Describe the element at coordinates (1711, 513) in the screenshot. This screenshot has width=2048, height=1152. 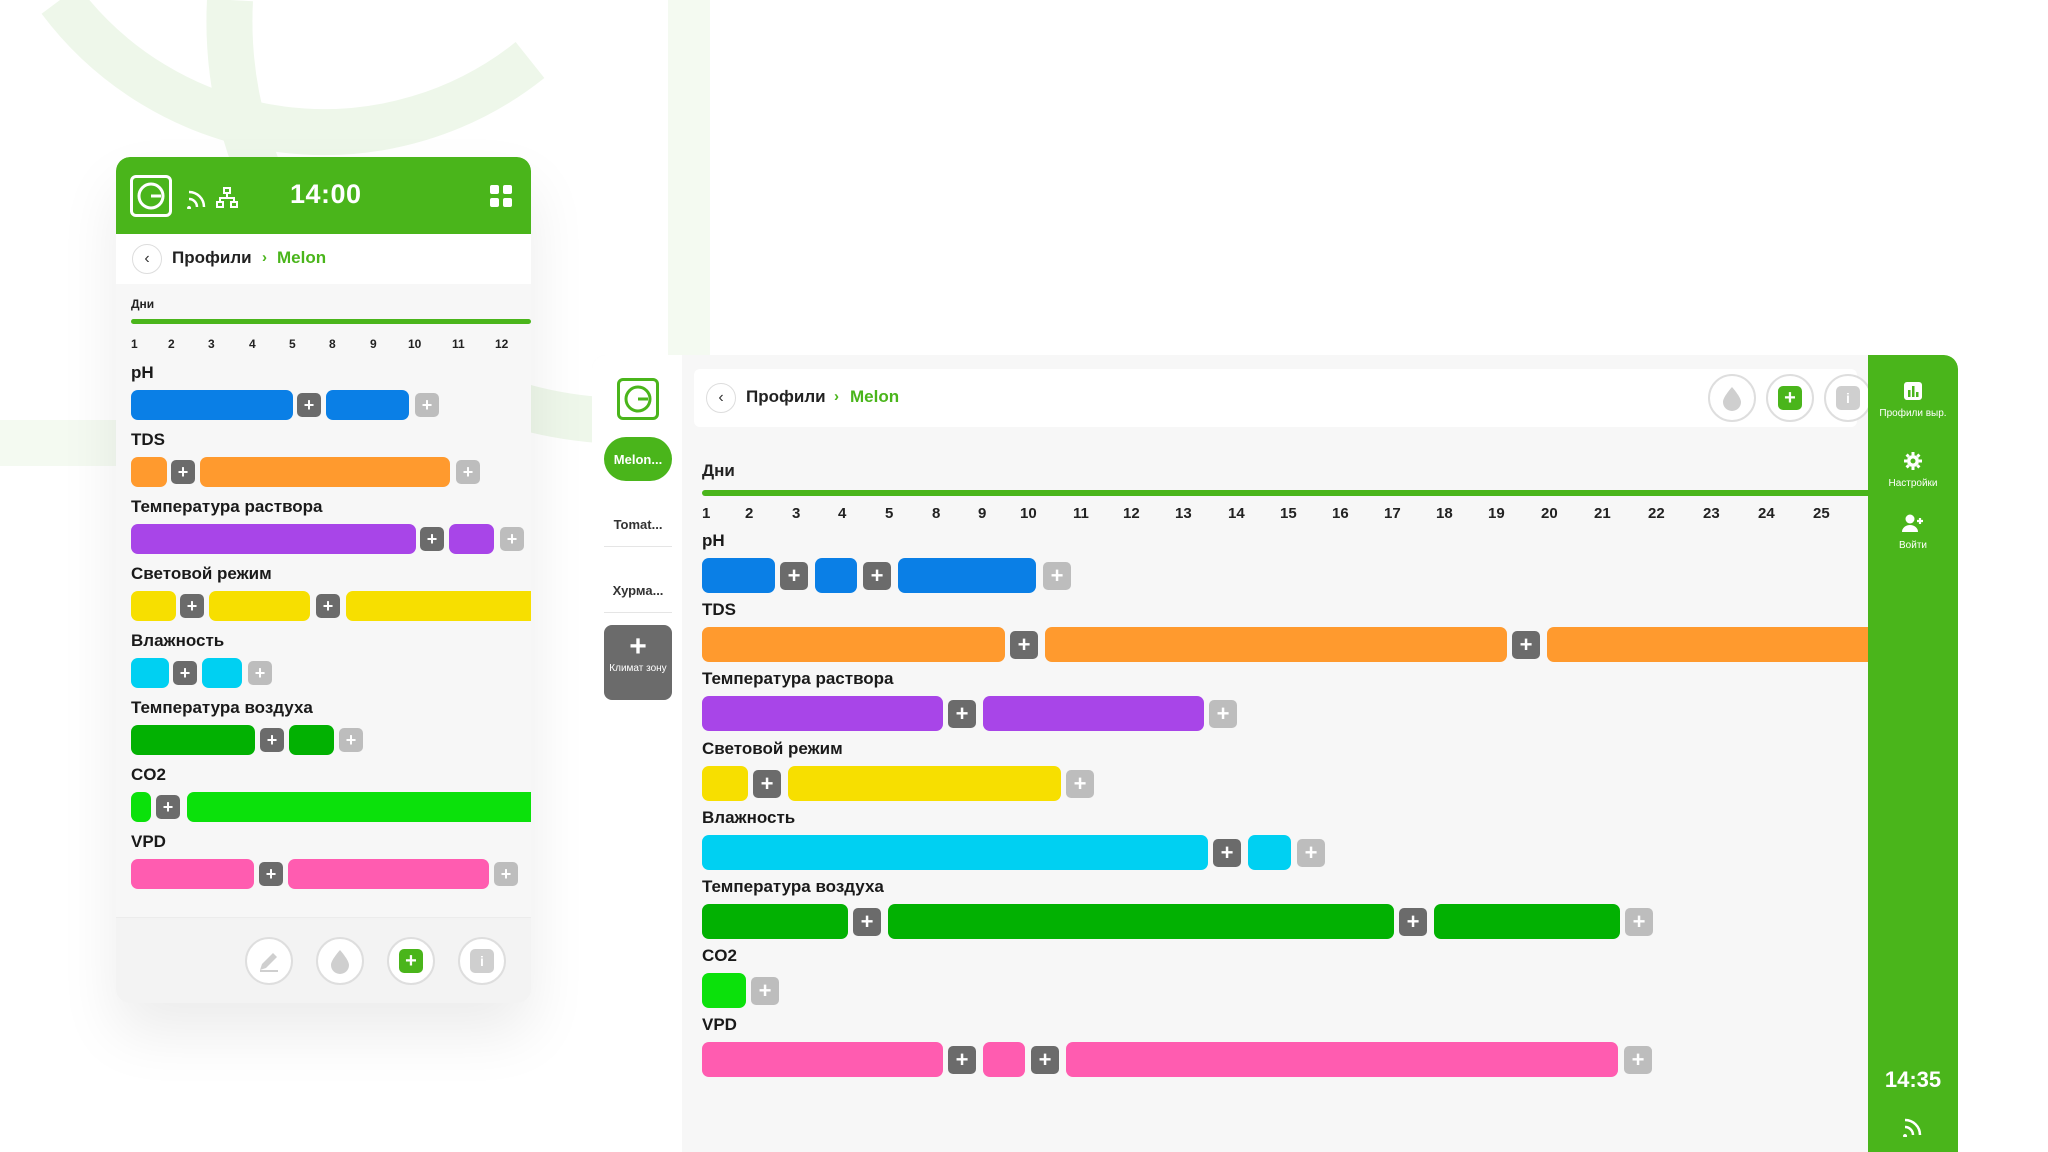
I see `day-tick: 23` at that location.